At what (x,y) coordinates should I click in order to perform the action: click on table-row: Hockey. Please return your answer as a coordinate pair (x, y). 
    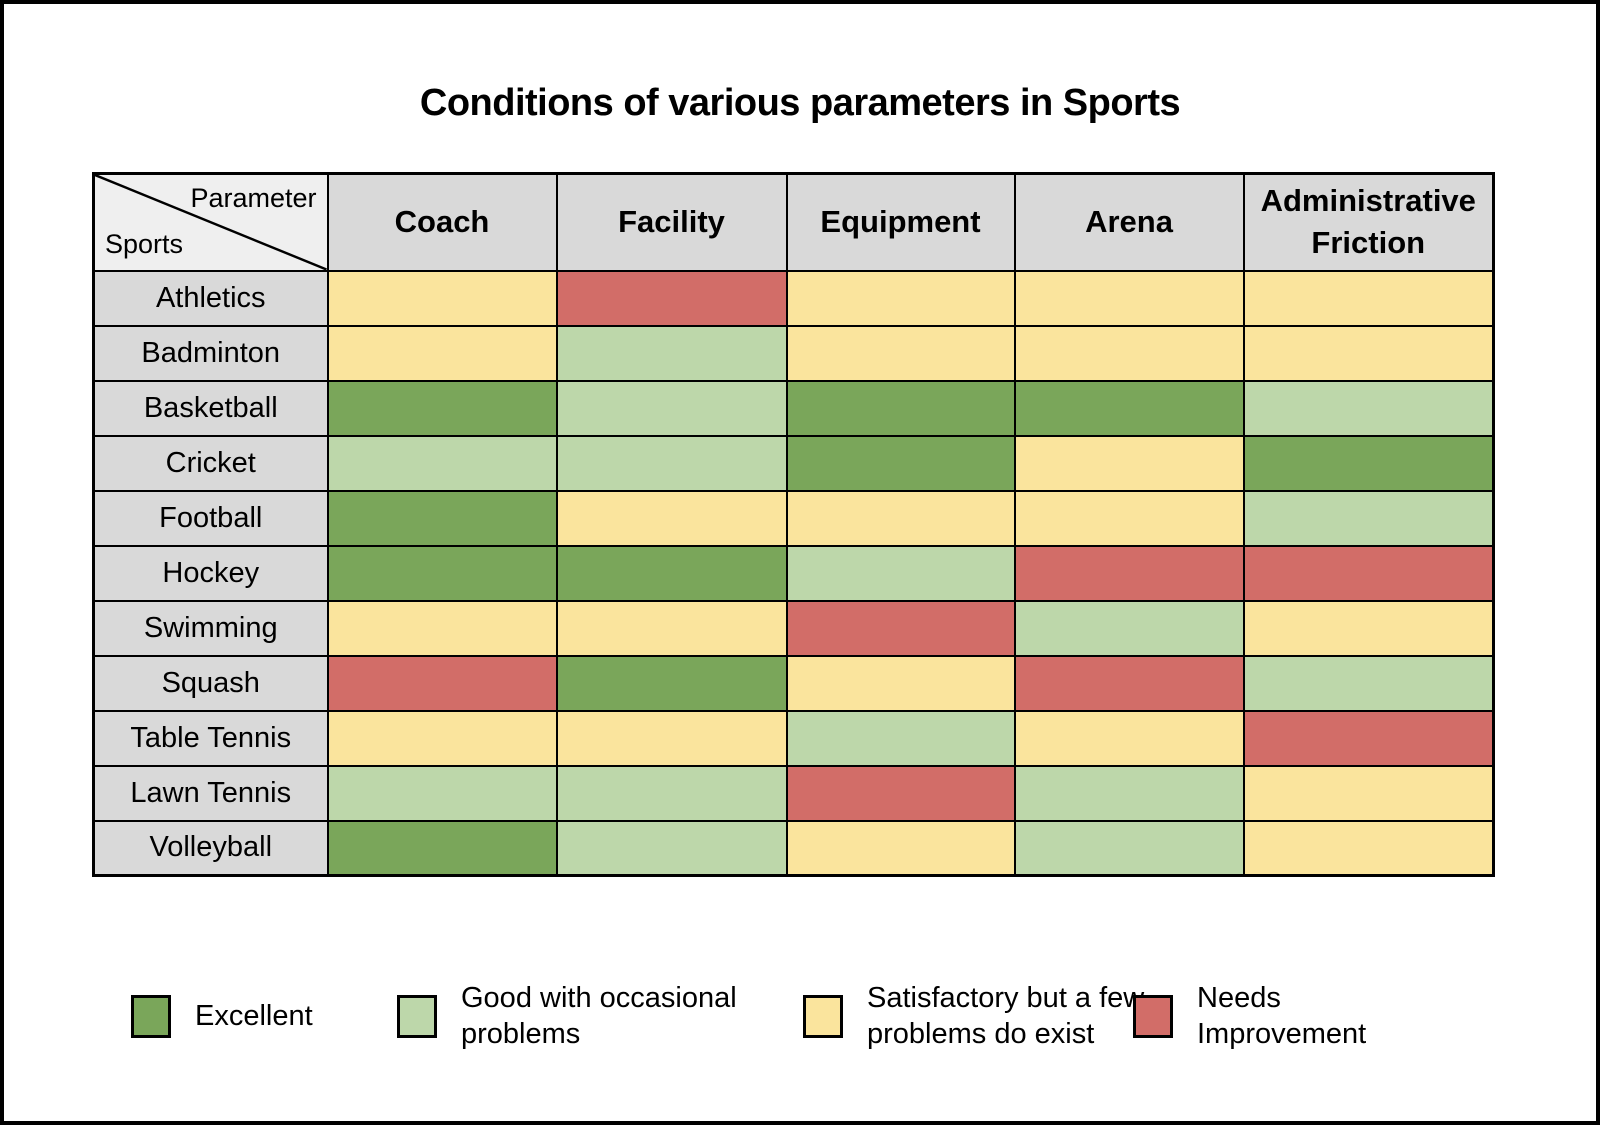
    Looking at the image, I should click on (793, 573).